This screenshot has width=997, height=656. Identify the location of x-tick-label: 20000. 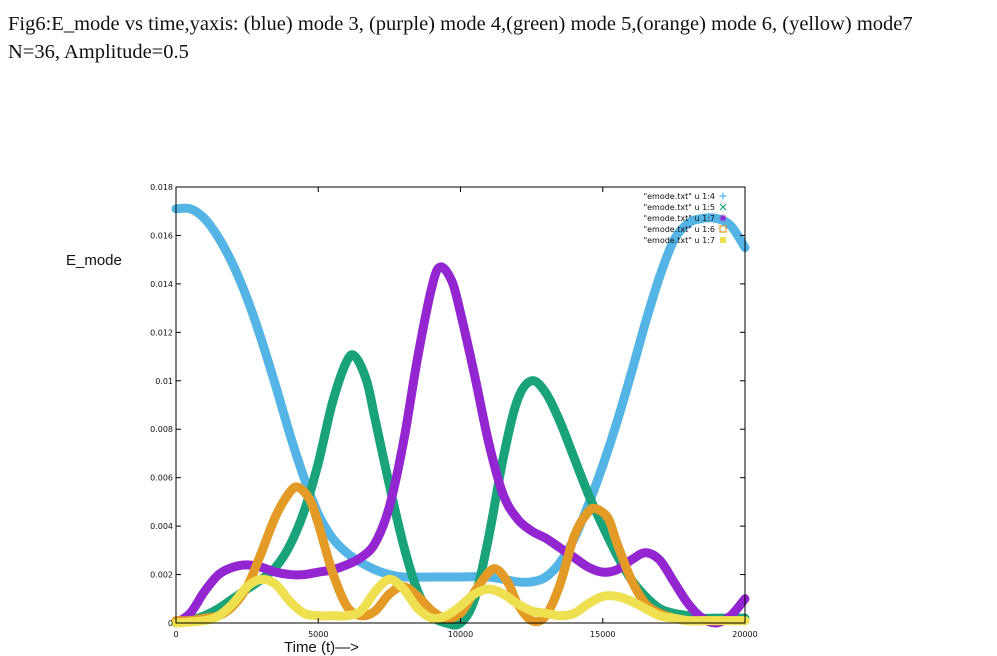
(744, 634).